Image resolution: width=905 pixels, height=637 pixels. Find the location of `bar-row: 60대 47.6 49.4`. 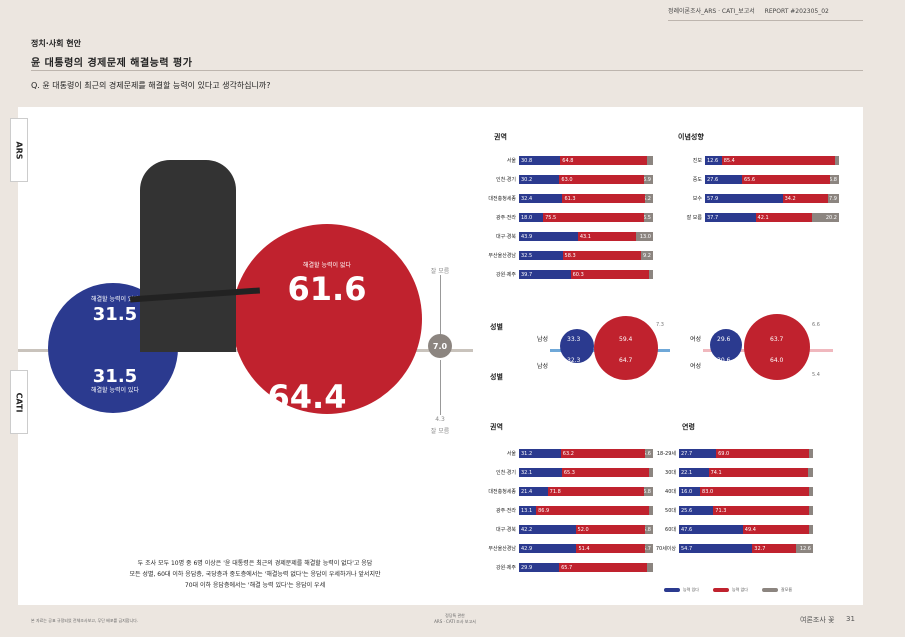

bar-row: 60대 47.6 49.4 is located at coordinates (719, 529).